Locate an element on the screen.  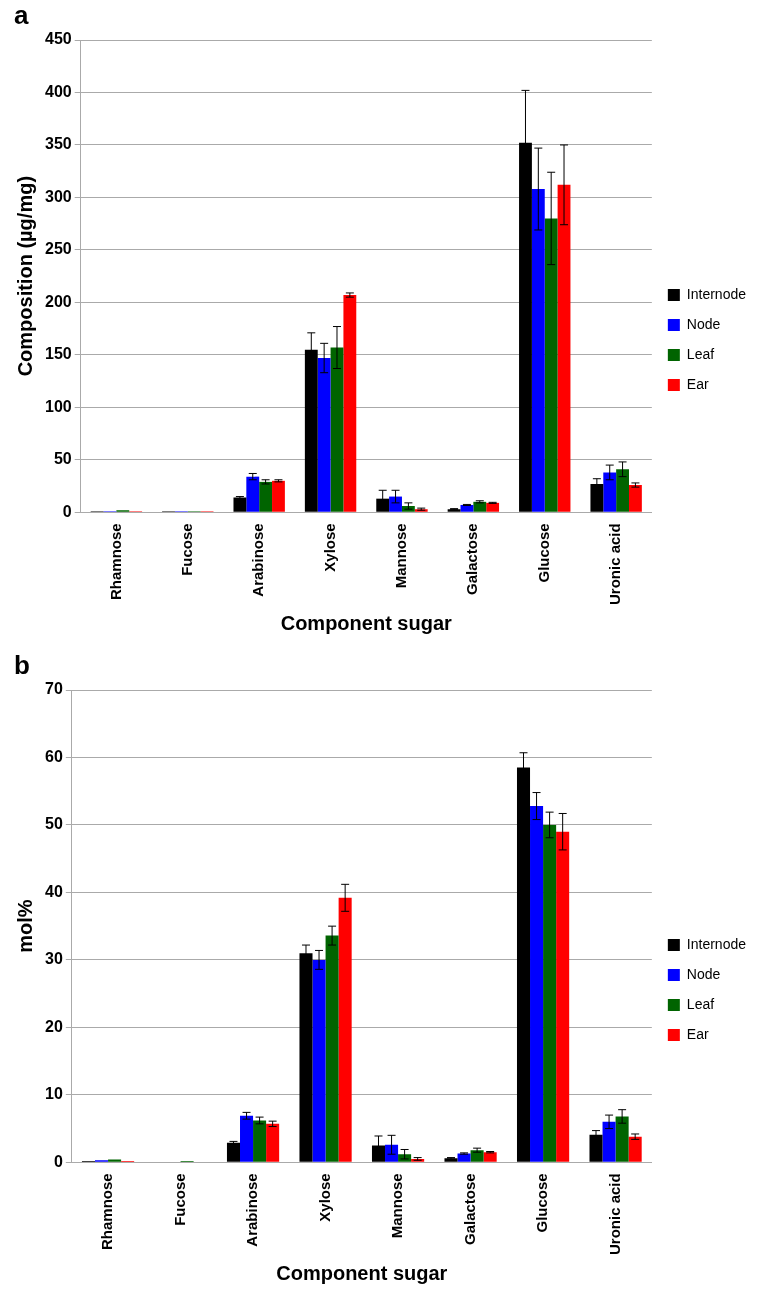
y-tick-label: 300 is located at coordinates (58, 196).